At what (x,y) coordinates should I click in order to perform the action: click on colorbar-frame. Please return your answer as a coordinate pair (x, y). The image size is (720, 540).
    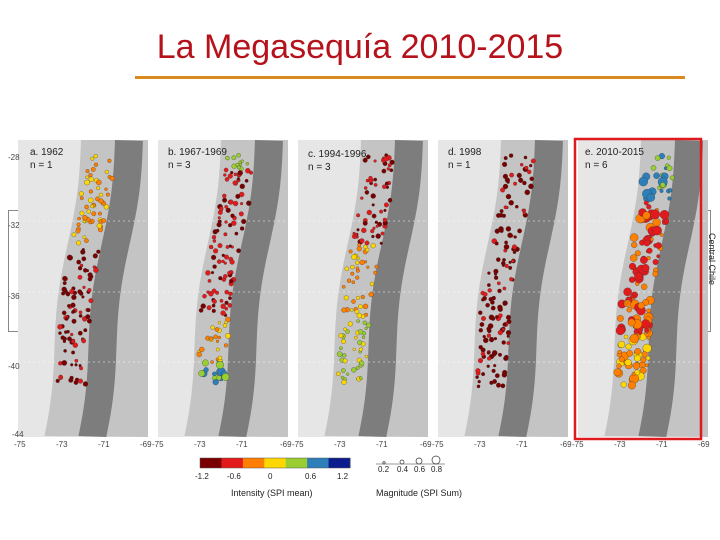
    Looking at the image, I should click on (275, 463).